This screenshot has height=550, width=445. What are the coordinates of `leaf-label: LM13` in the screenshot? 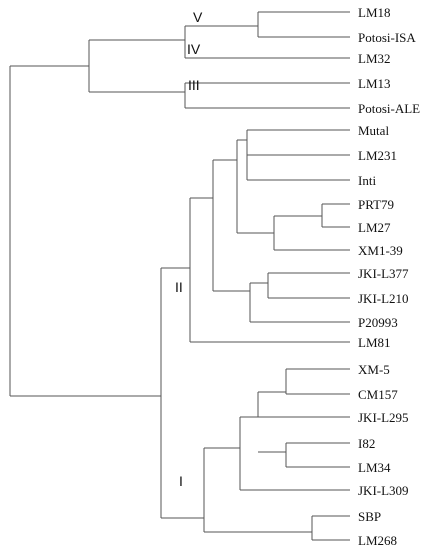 It's located at (374, 83).